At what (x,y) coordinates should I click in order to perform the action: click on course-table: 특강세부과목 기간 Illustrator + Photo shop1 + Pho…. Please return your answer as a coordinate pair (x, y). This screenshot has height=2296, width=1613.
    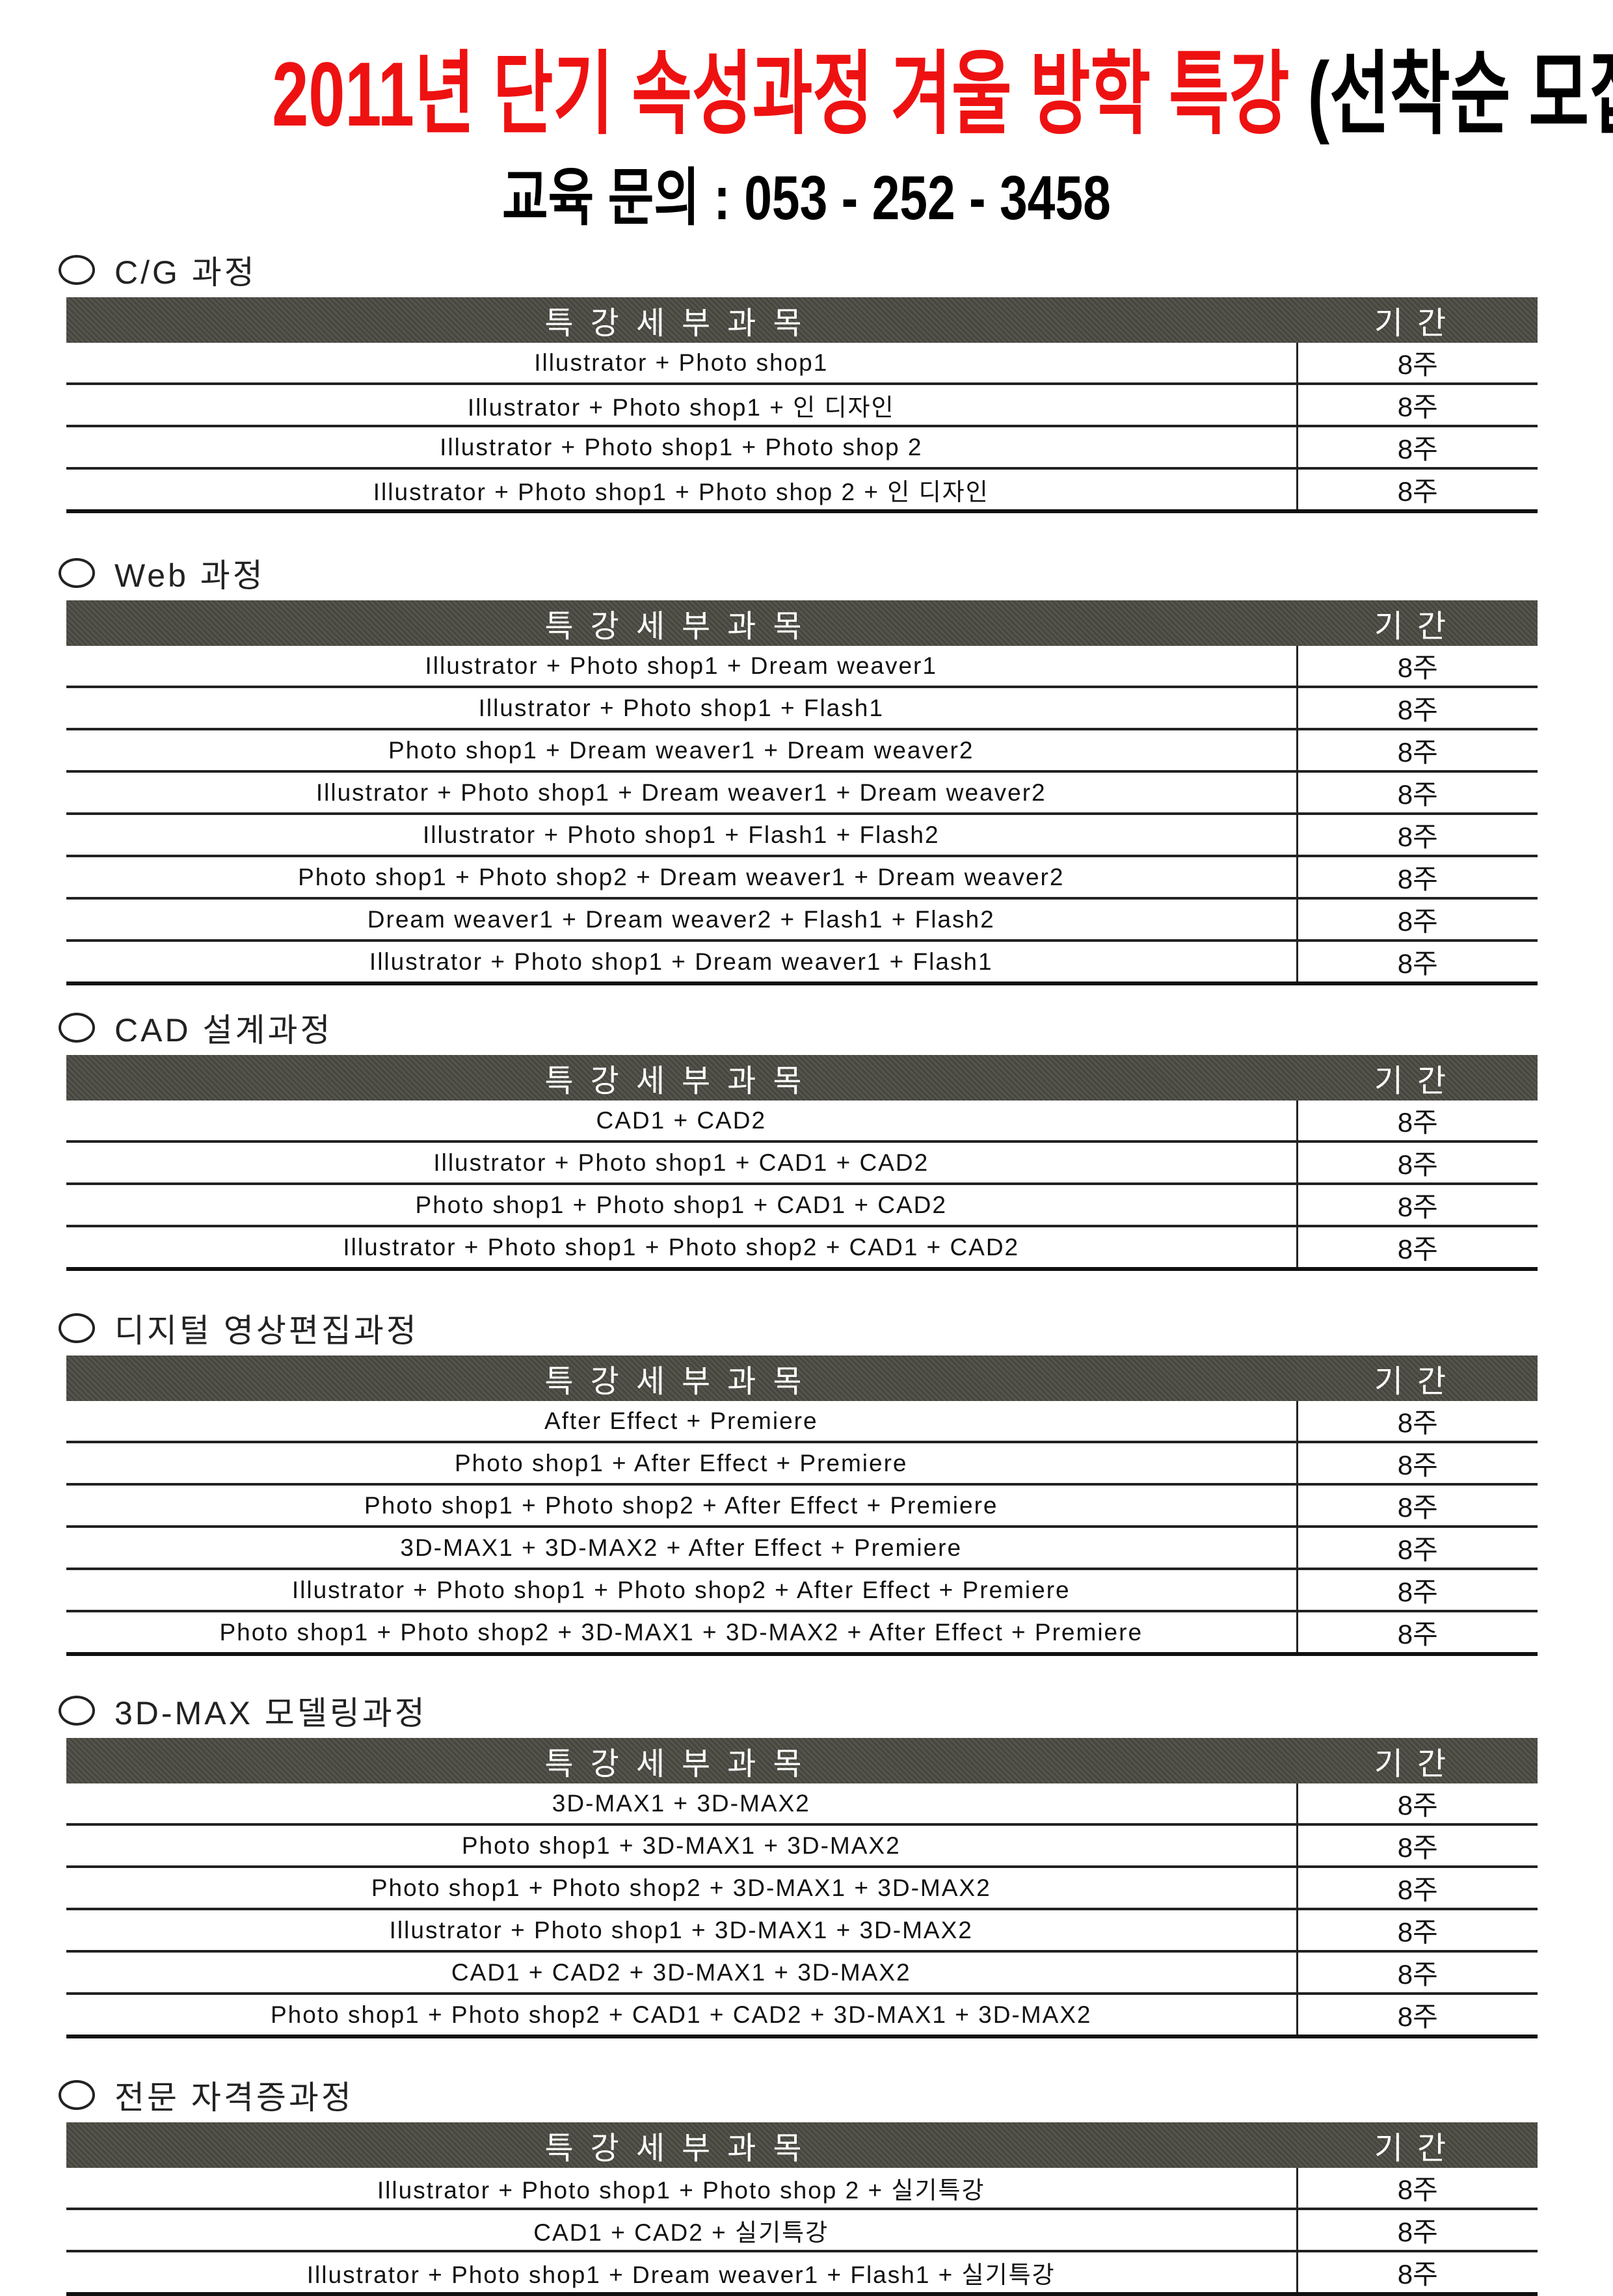
    Looking at the image, I should click on (802, 2209).